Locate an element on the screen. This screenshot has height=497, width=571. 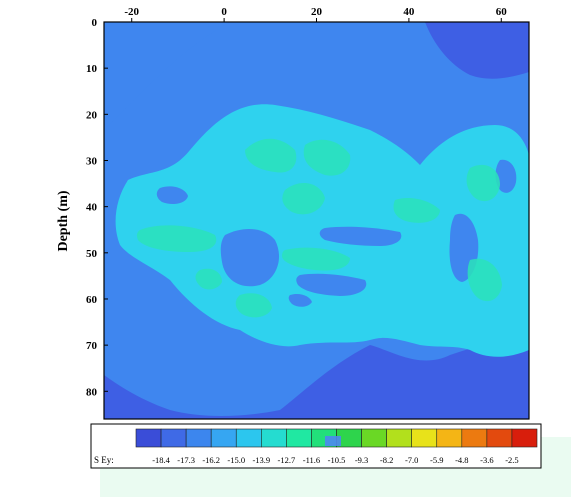
colorbar-tick-label: -8.2 is located at coordinates (386, 460).